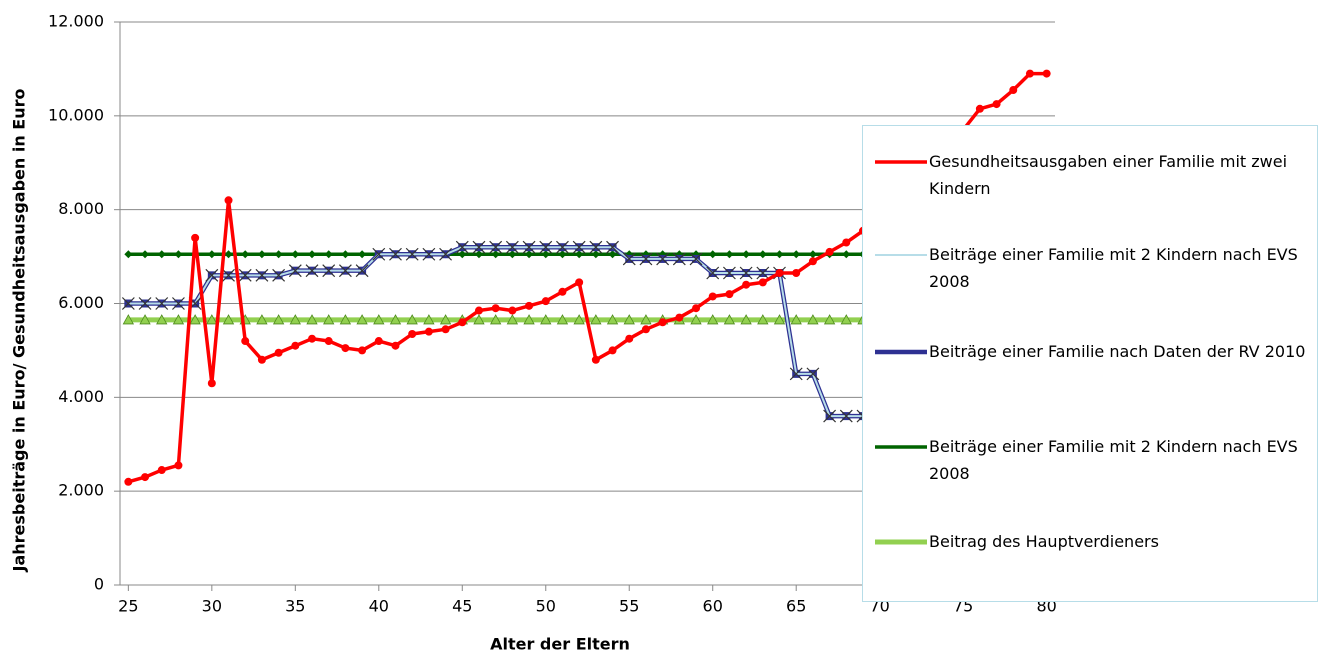 This screenshot has width=1330, height=657. I want to click on x-axis-label: Alter der Eltern, so click(560, 644).